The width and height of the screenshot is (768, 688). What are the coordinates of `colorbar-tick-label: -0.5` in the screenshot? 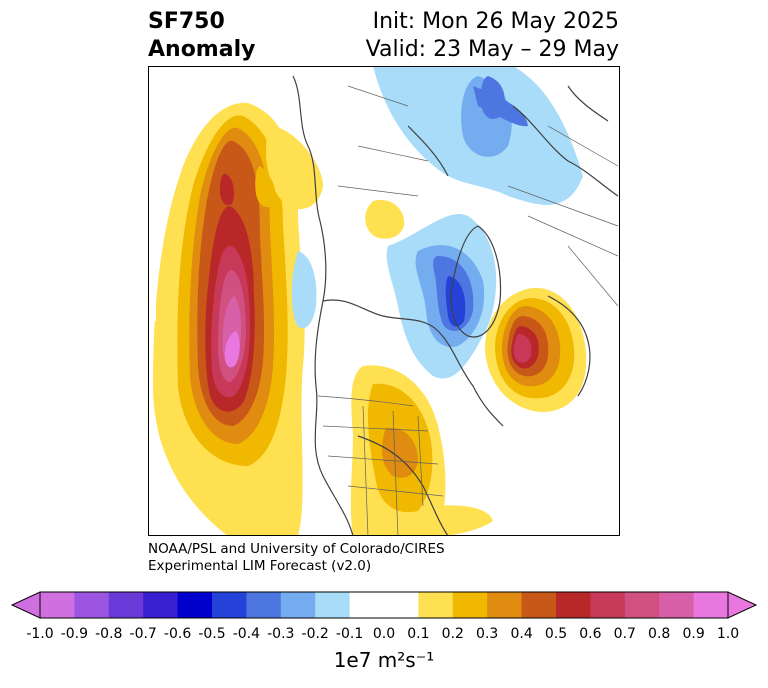 It's located at (212, 634).